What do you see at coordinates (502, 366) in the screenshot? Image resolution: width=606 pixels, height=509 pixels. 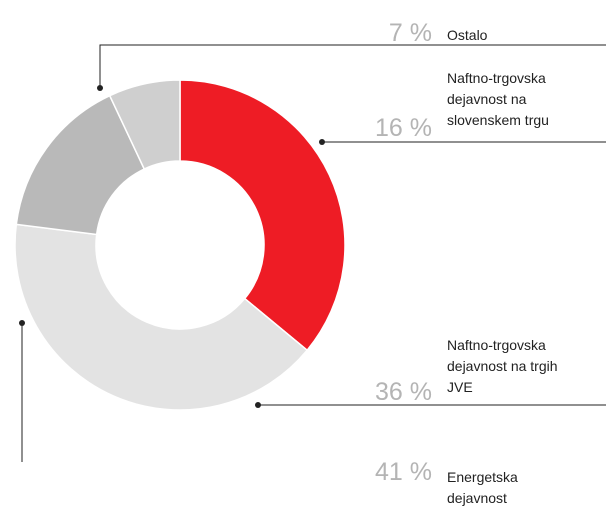 I see `category-label: Naftno-trgovska dejavnost na trgih JVE` at bounding box center [502, 366].